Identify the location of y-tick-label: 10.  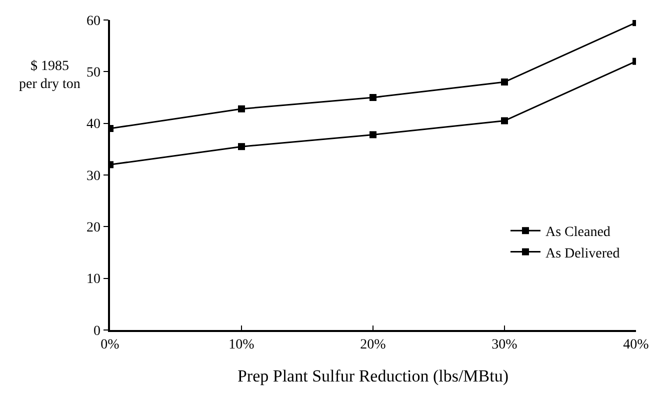
(93, 280).